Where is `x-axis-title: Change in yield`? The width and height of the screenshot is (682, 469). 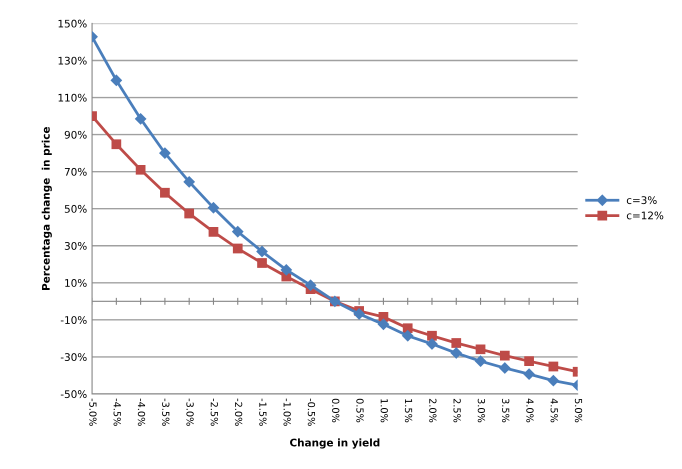 x-axis-title: Change in yield is located at coordinates (335, 443).